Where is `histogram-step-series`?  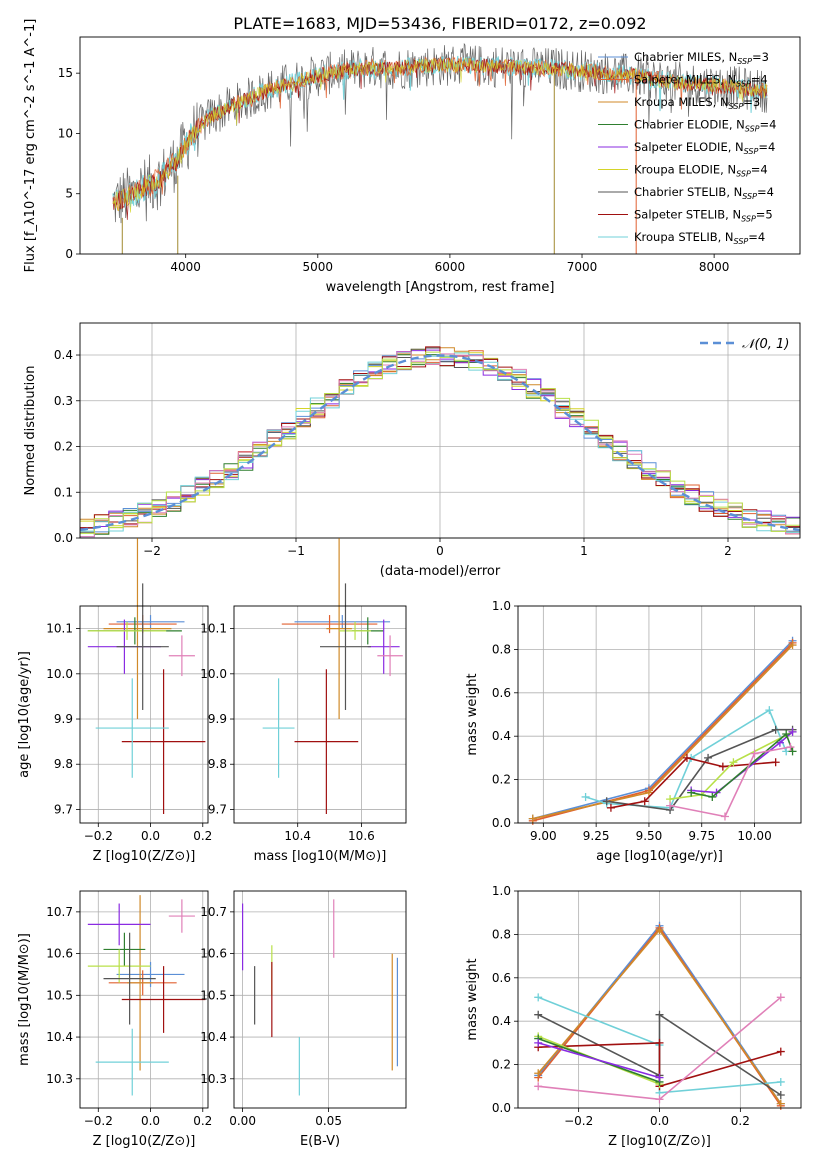 histogram-step-series is located at coordinates (440, 437).